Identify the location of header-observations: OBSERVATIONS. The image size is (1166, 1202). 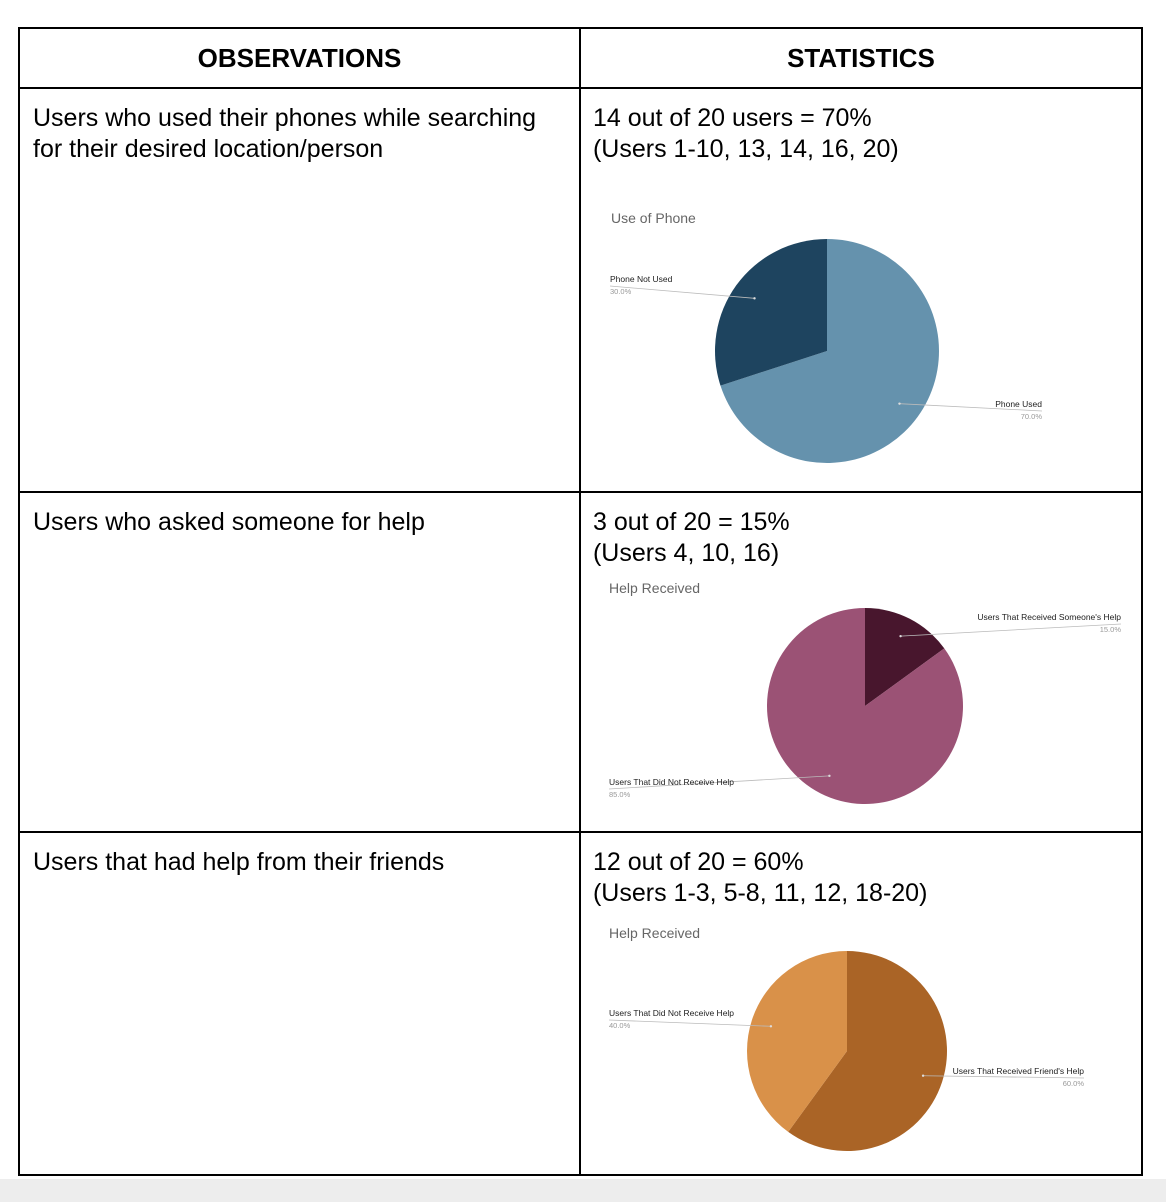
(299, 58).